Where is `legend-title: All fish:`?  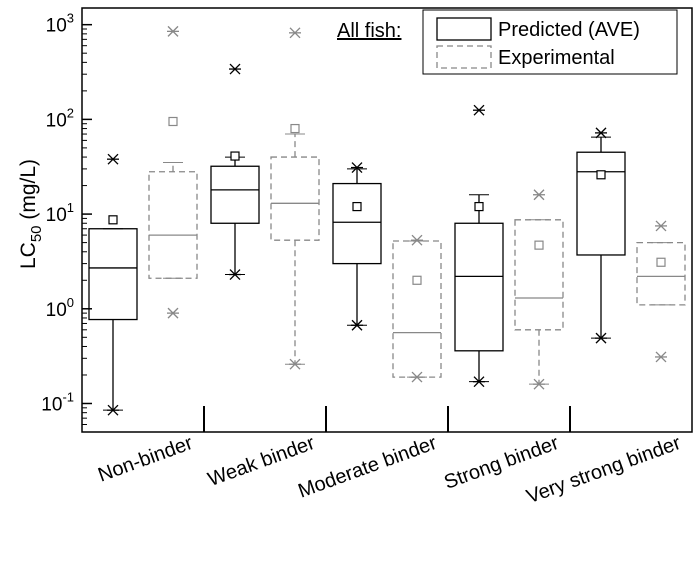
legend-title: All fish: is located at coordinates (369, 31).